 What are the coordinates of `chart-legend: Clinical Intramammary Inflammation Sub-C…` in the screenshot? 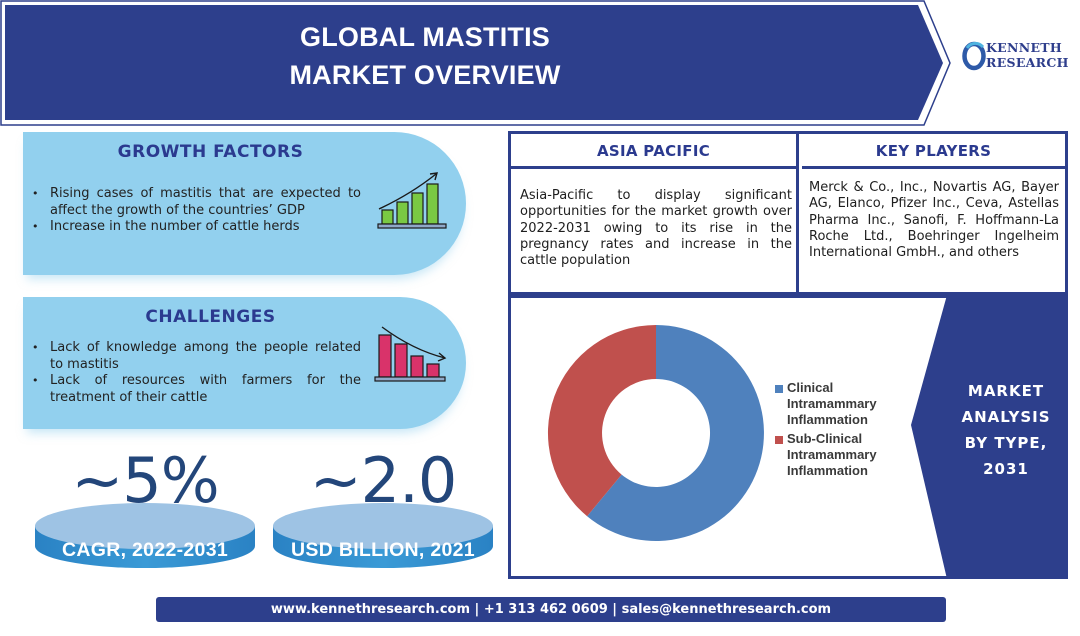 It's located at (835, 431).